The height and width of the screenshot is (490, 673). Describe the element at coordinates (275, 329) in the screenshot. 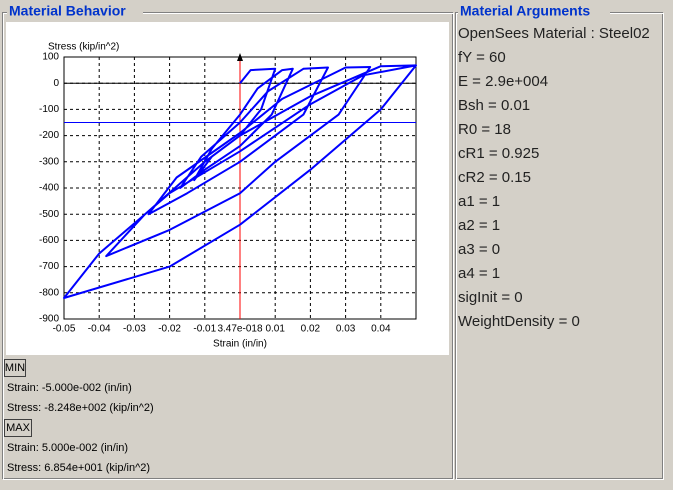

I see `x-tick-label: 0.01` at that location.